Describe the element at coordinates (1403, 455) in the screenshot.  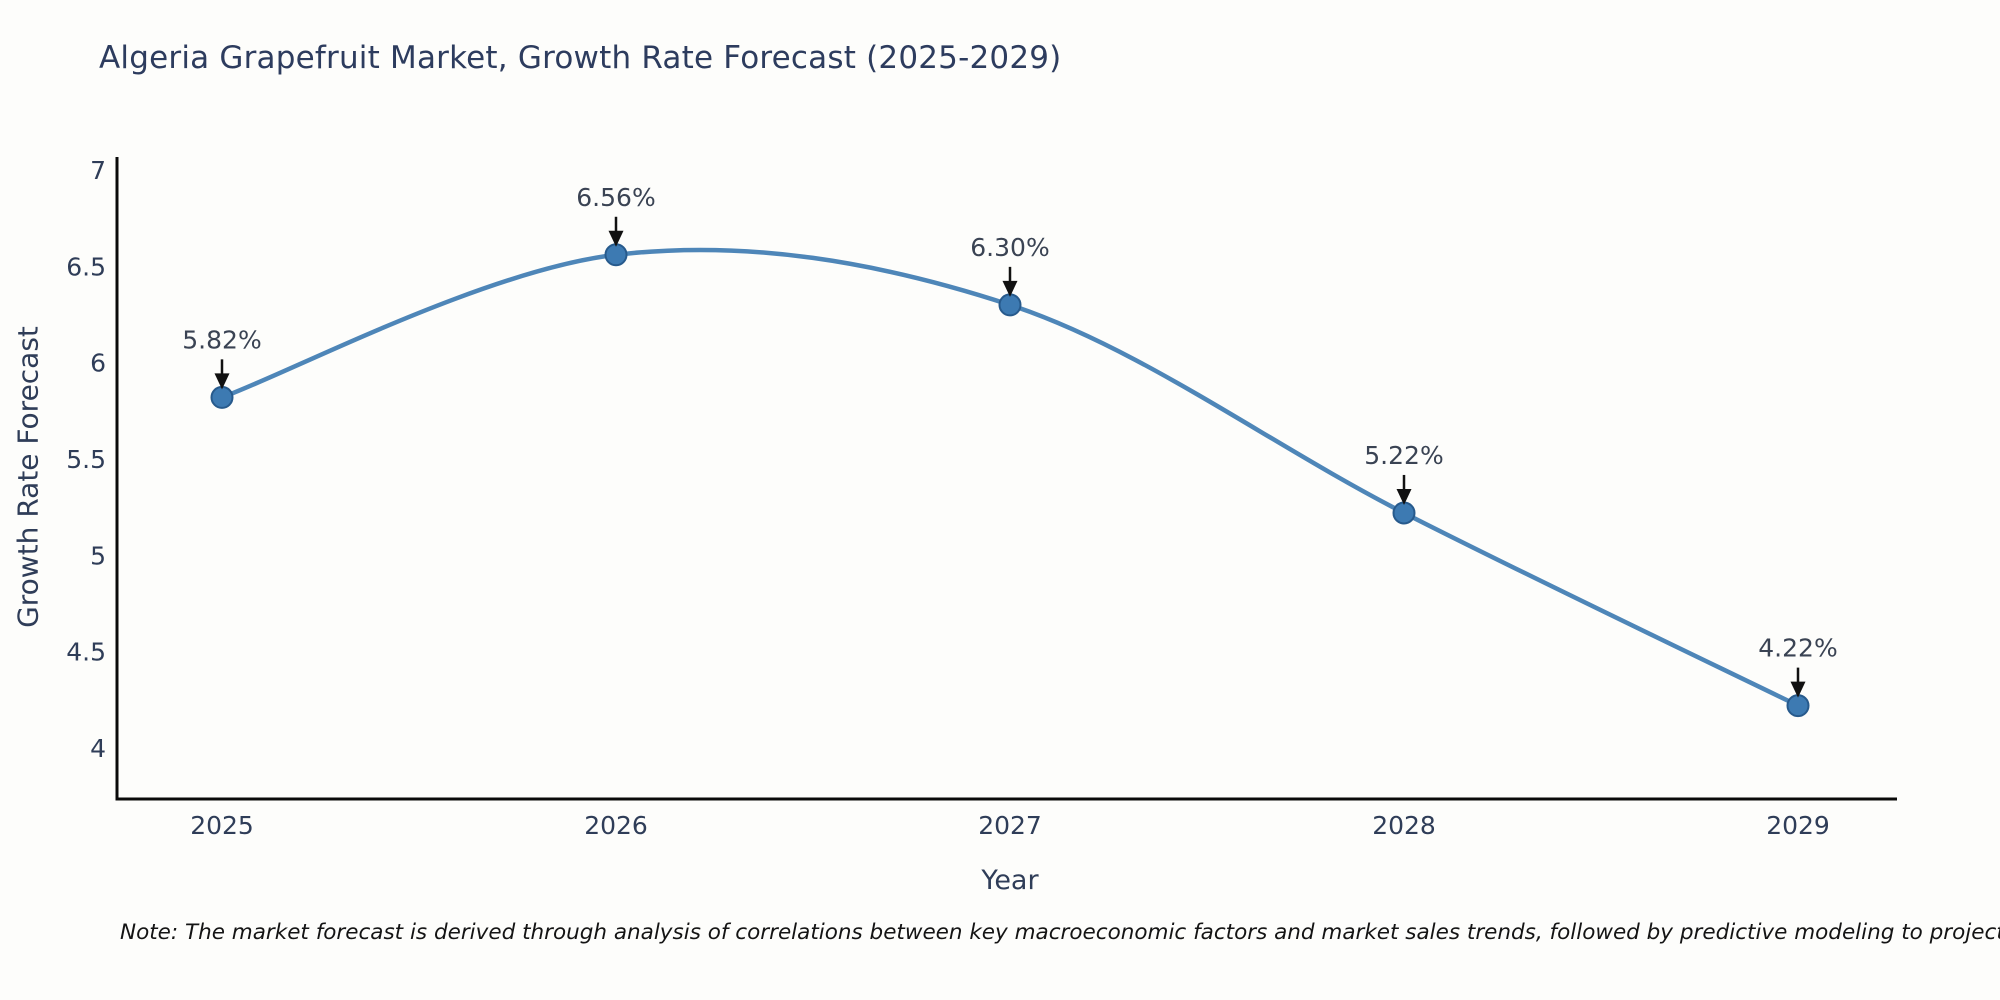
I see `data-point-label: 5.22%` at that location.